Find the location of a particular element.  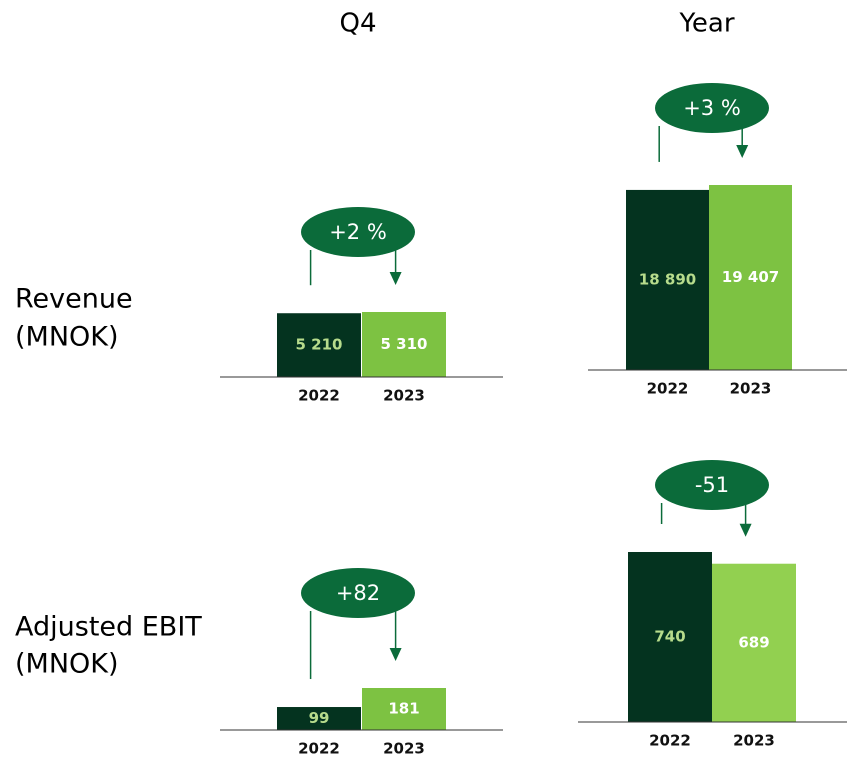

value-label: 5 210 is located at coordinates (319, 345).